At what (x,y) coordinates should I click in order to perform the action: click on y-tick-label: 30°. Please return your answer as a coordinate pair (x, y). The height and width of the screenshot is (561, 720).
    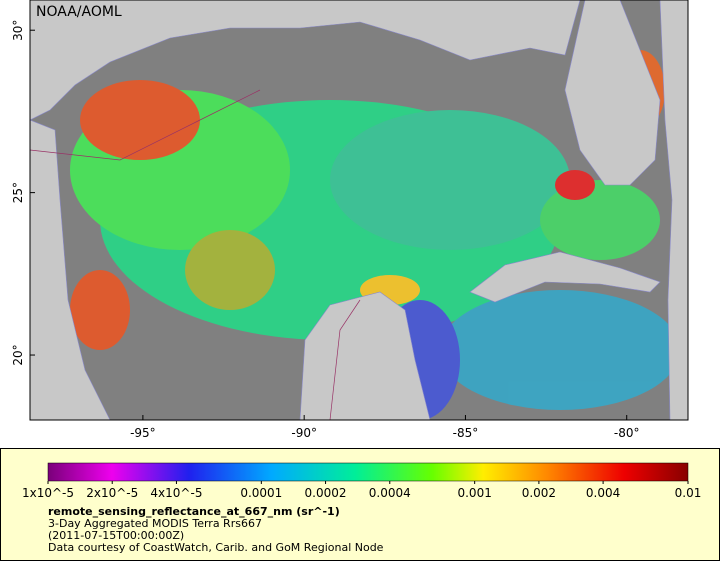
    Looking at the image, I should click on (18, 30).